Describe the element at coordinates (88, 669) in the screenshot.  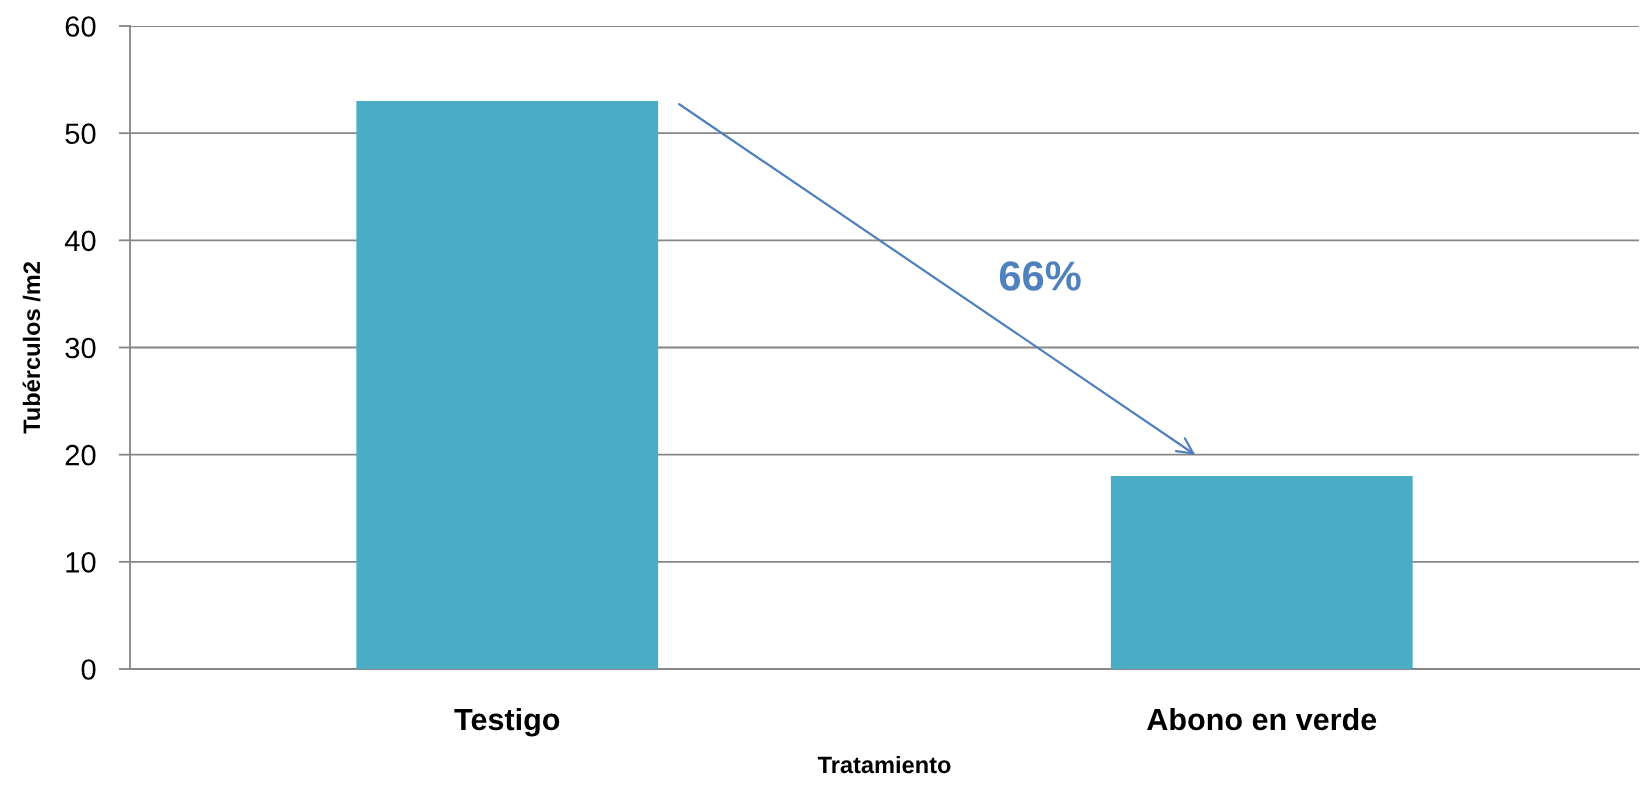
I see `y-tick-label: 0` at that location.